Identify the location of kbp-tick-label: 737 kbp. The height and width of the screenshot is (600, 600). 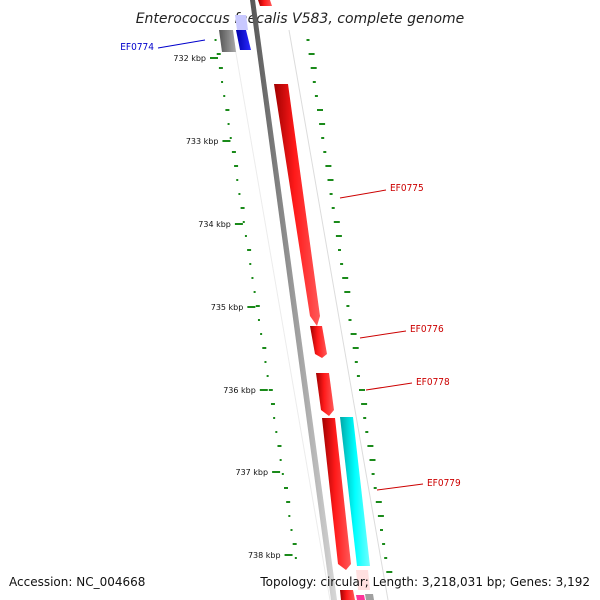
(251, 472).